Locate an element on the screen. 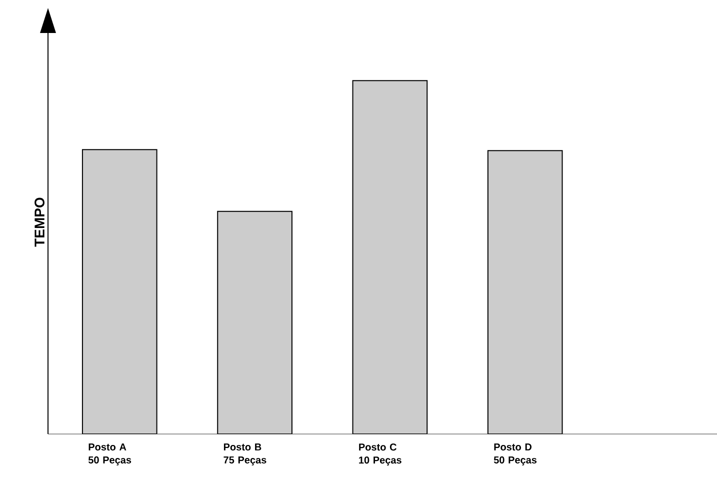  x-tick-label: Posto A 50 Peças is located at coordinates (110, 455).